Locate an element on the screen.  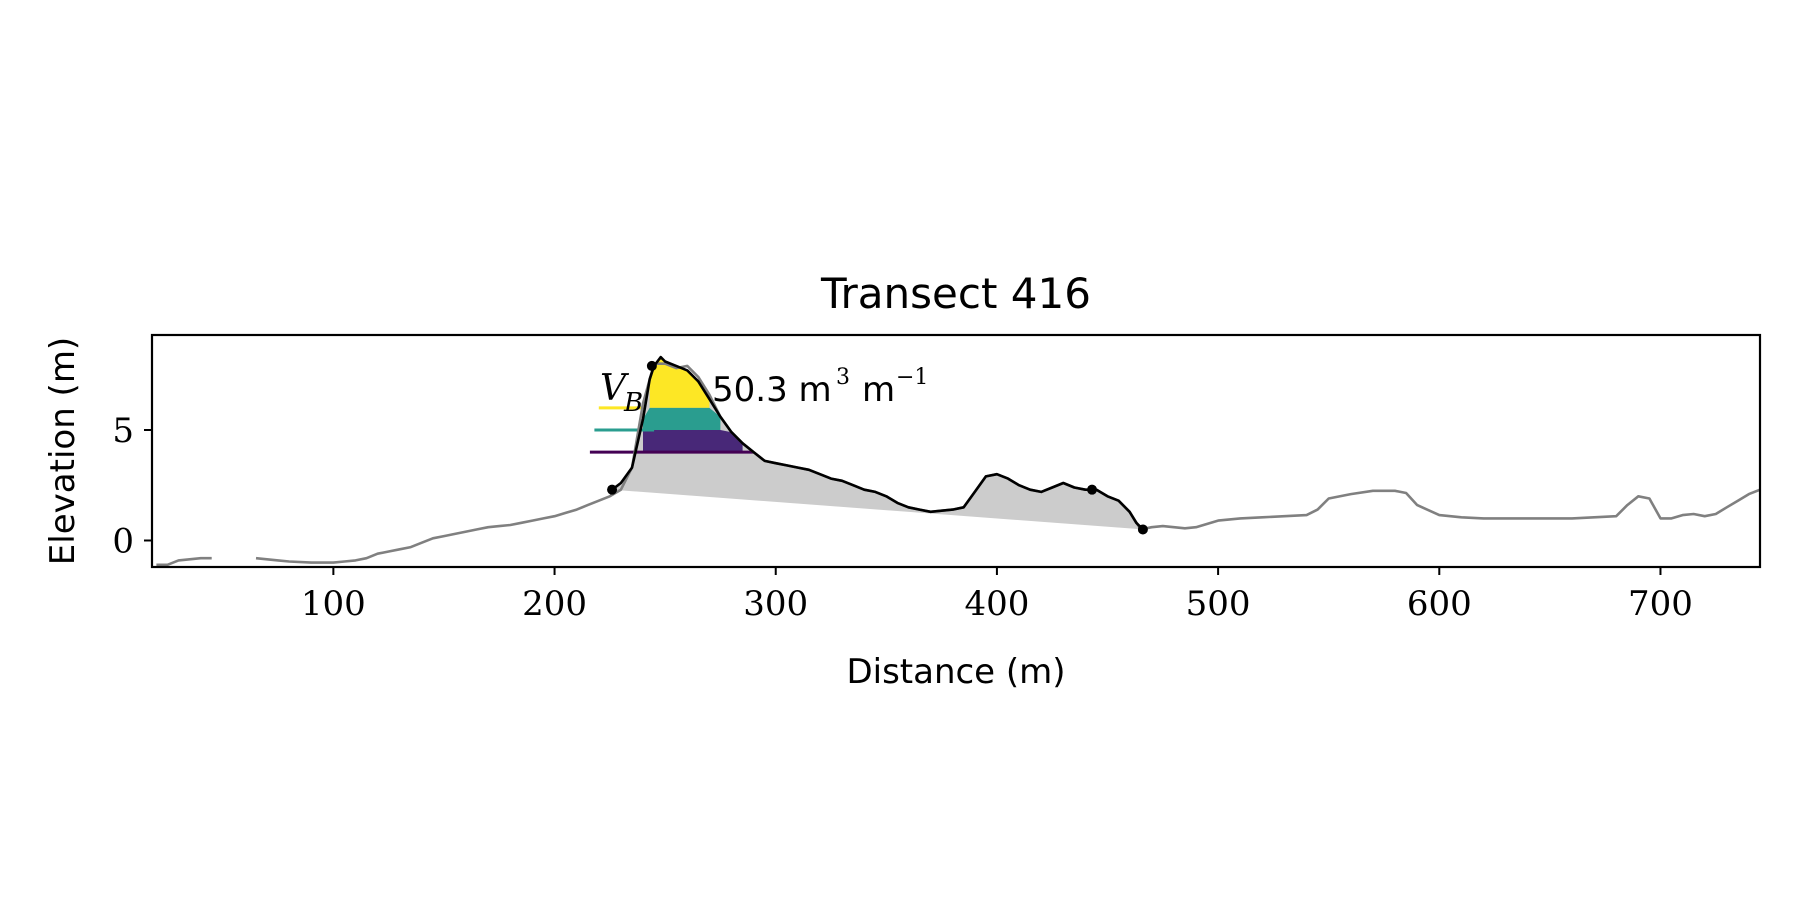
y-axis-ticks: 05 is located at coordinates (132, 486).